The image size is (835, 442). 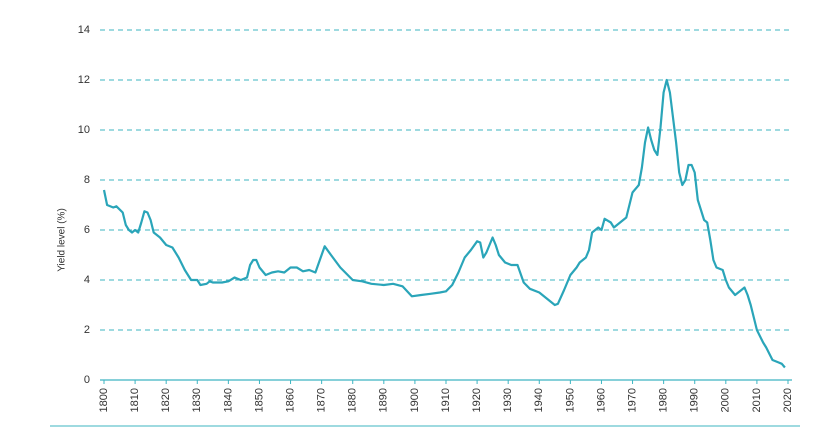 I want to click on x-tick-label: 1850, so click(x=259, y=400).